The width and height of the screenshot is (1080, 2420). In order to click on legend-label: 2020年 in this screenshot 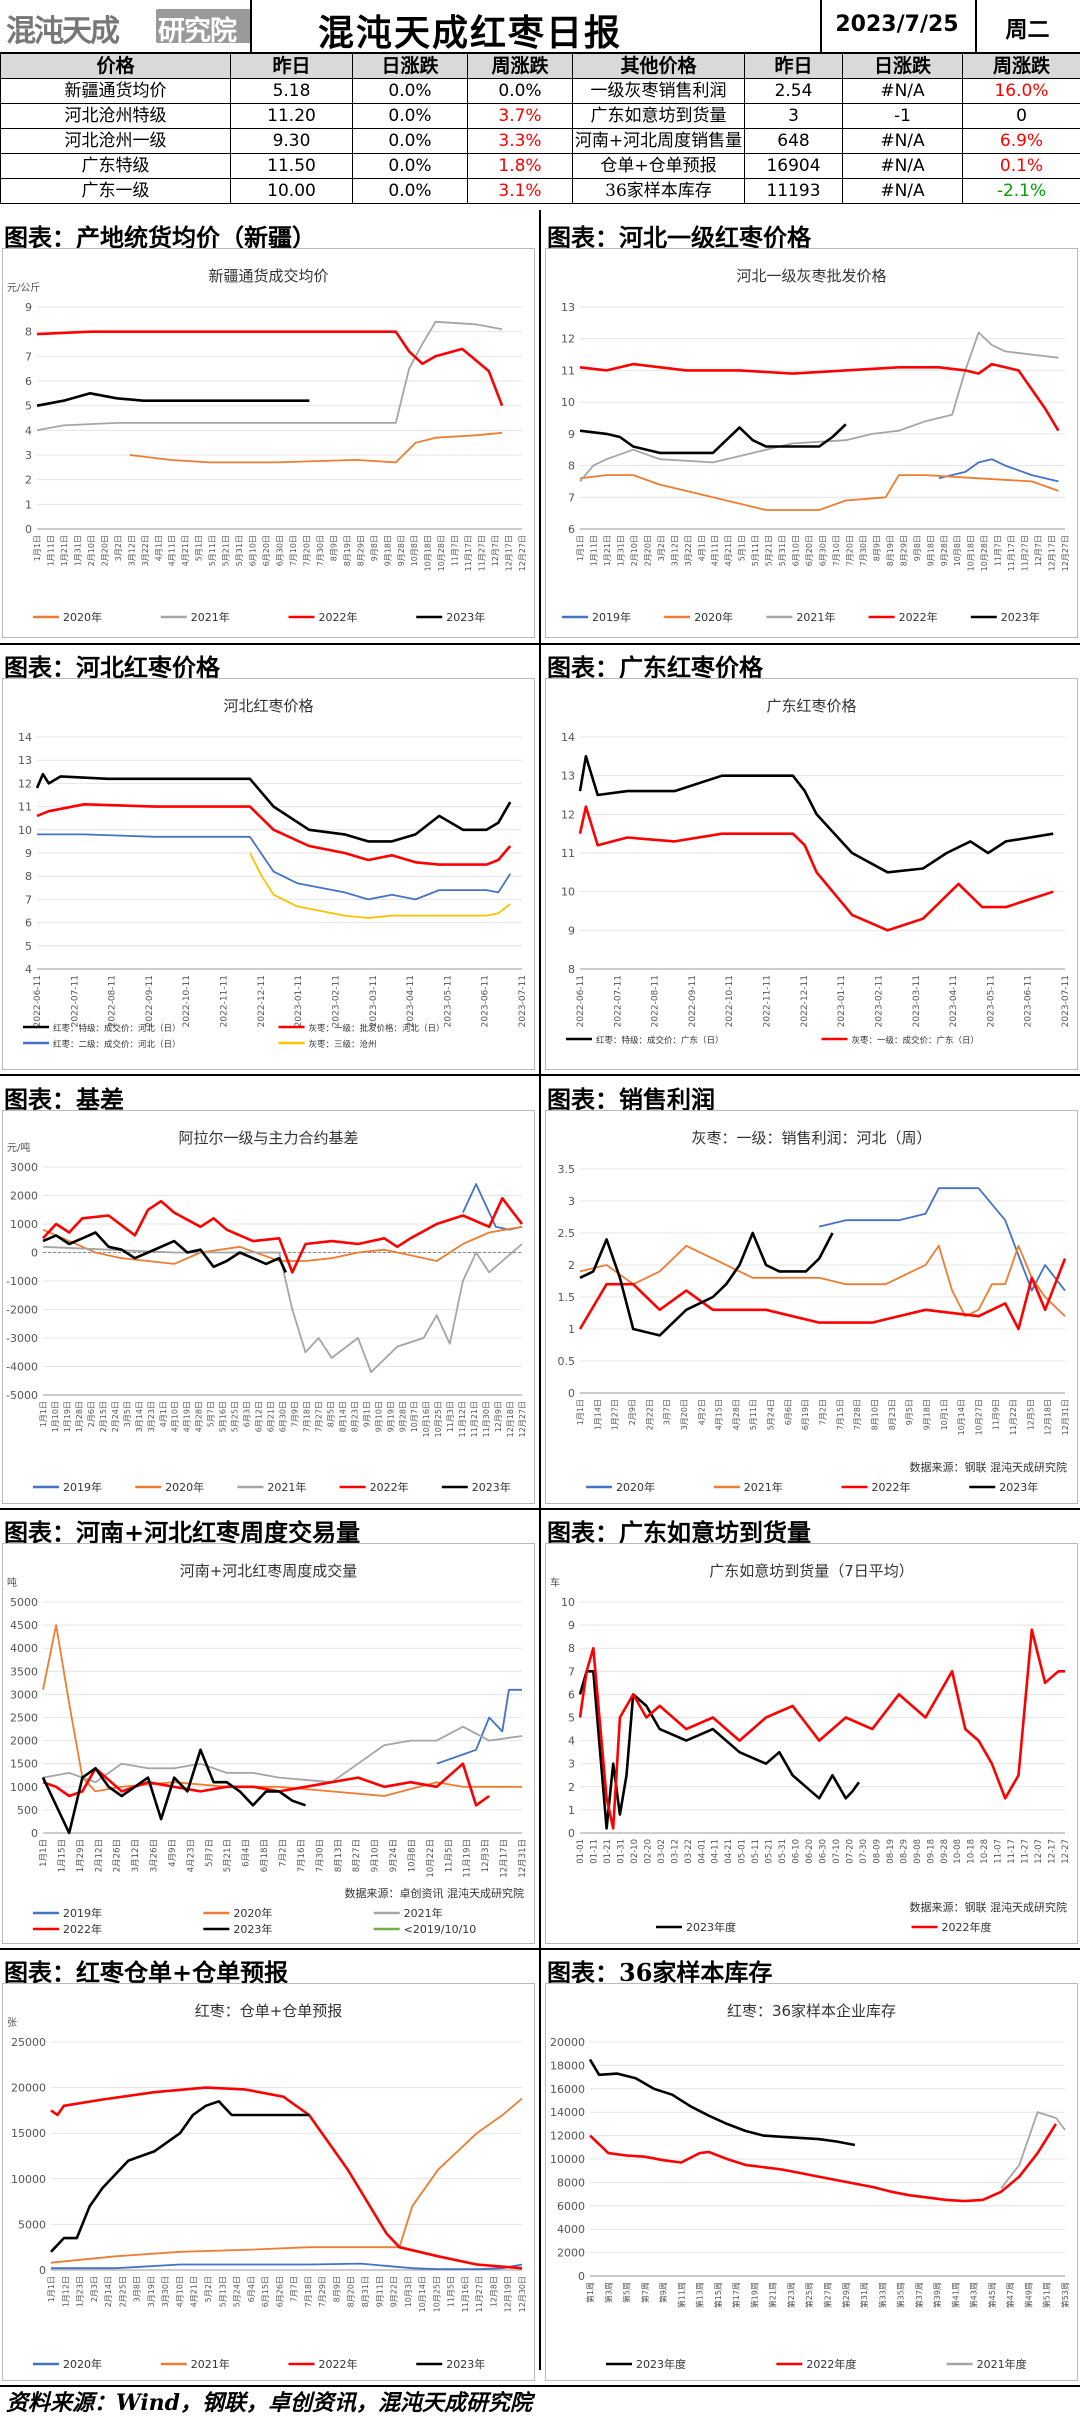, I will do `click(635, 1487)`.